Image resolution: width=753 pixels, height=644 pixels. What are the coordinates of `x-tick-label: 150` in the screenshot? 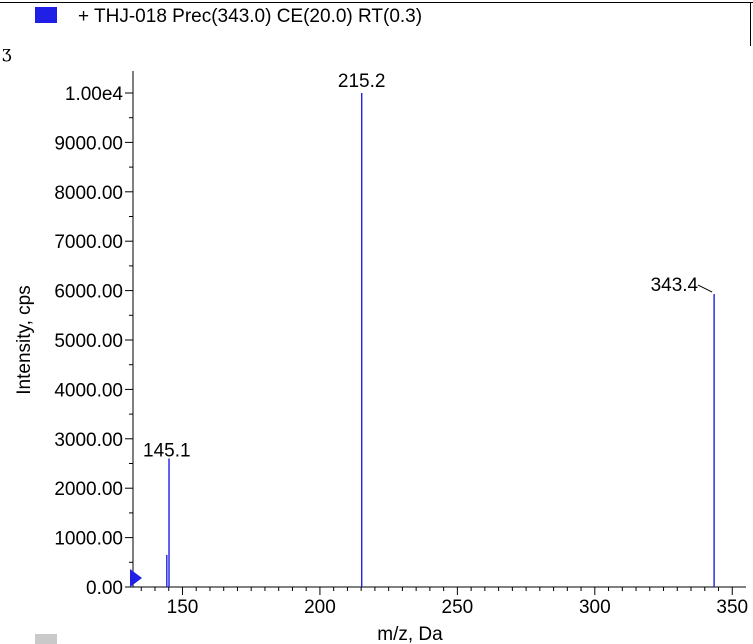 It's located at (183, 607).